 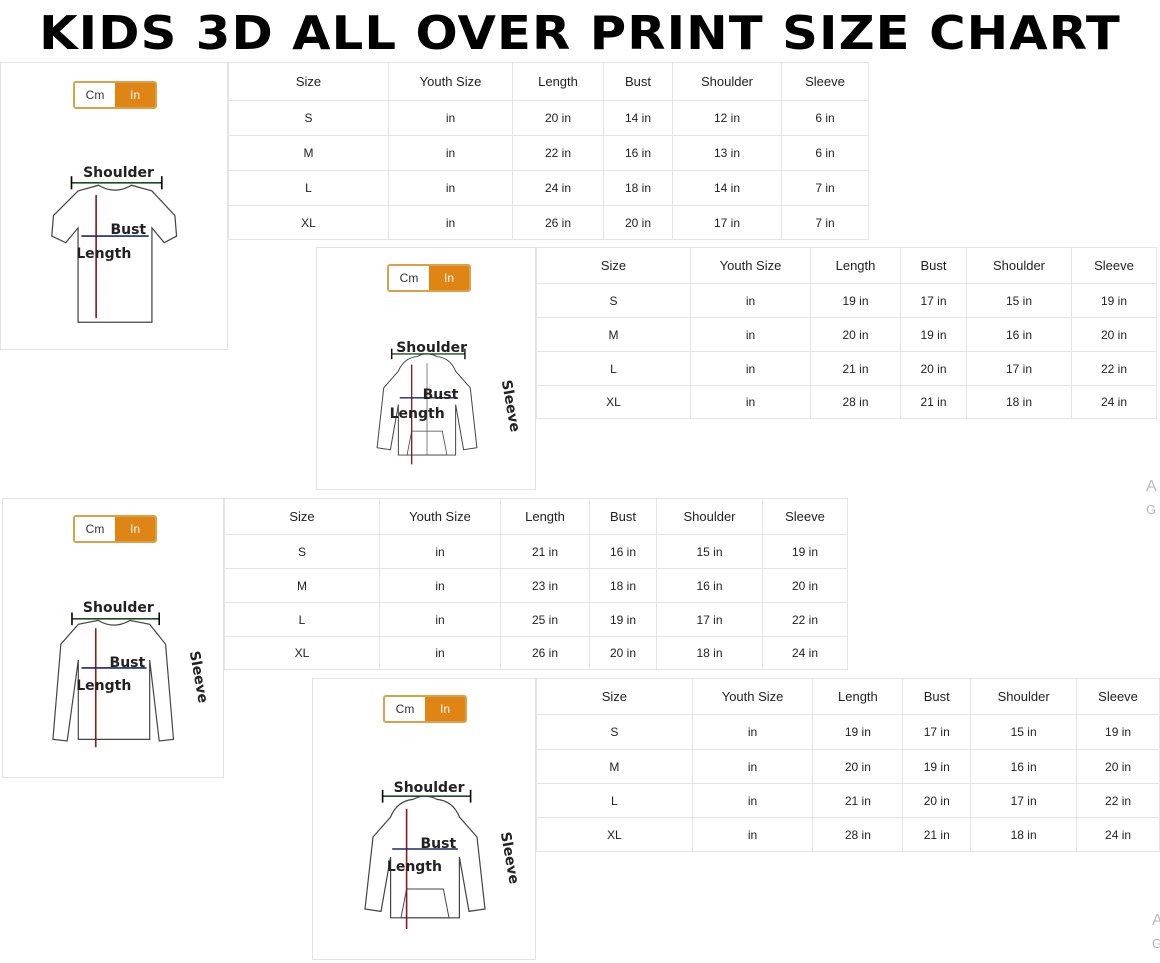 What do you see at coordinates (427, 406) in the screenshot?
I see `zip-hoodie-diagram` at bounding box center [427, 406].